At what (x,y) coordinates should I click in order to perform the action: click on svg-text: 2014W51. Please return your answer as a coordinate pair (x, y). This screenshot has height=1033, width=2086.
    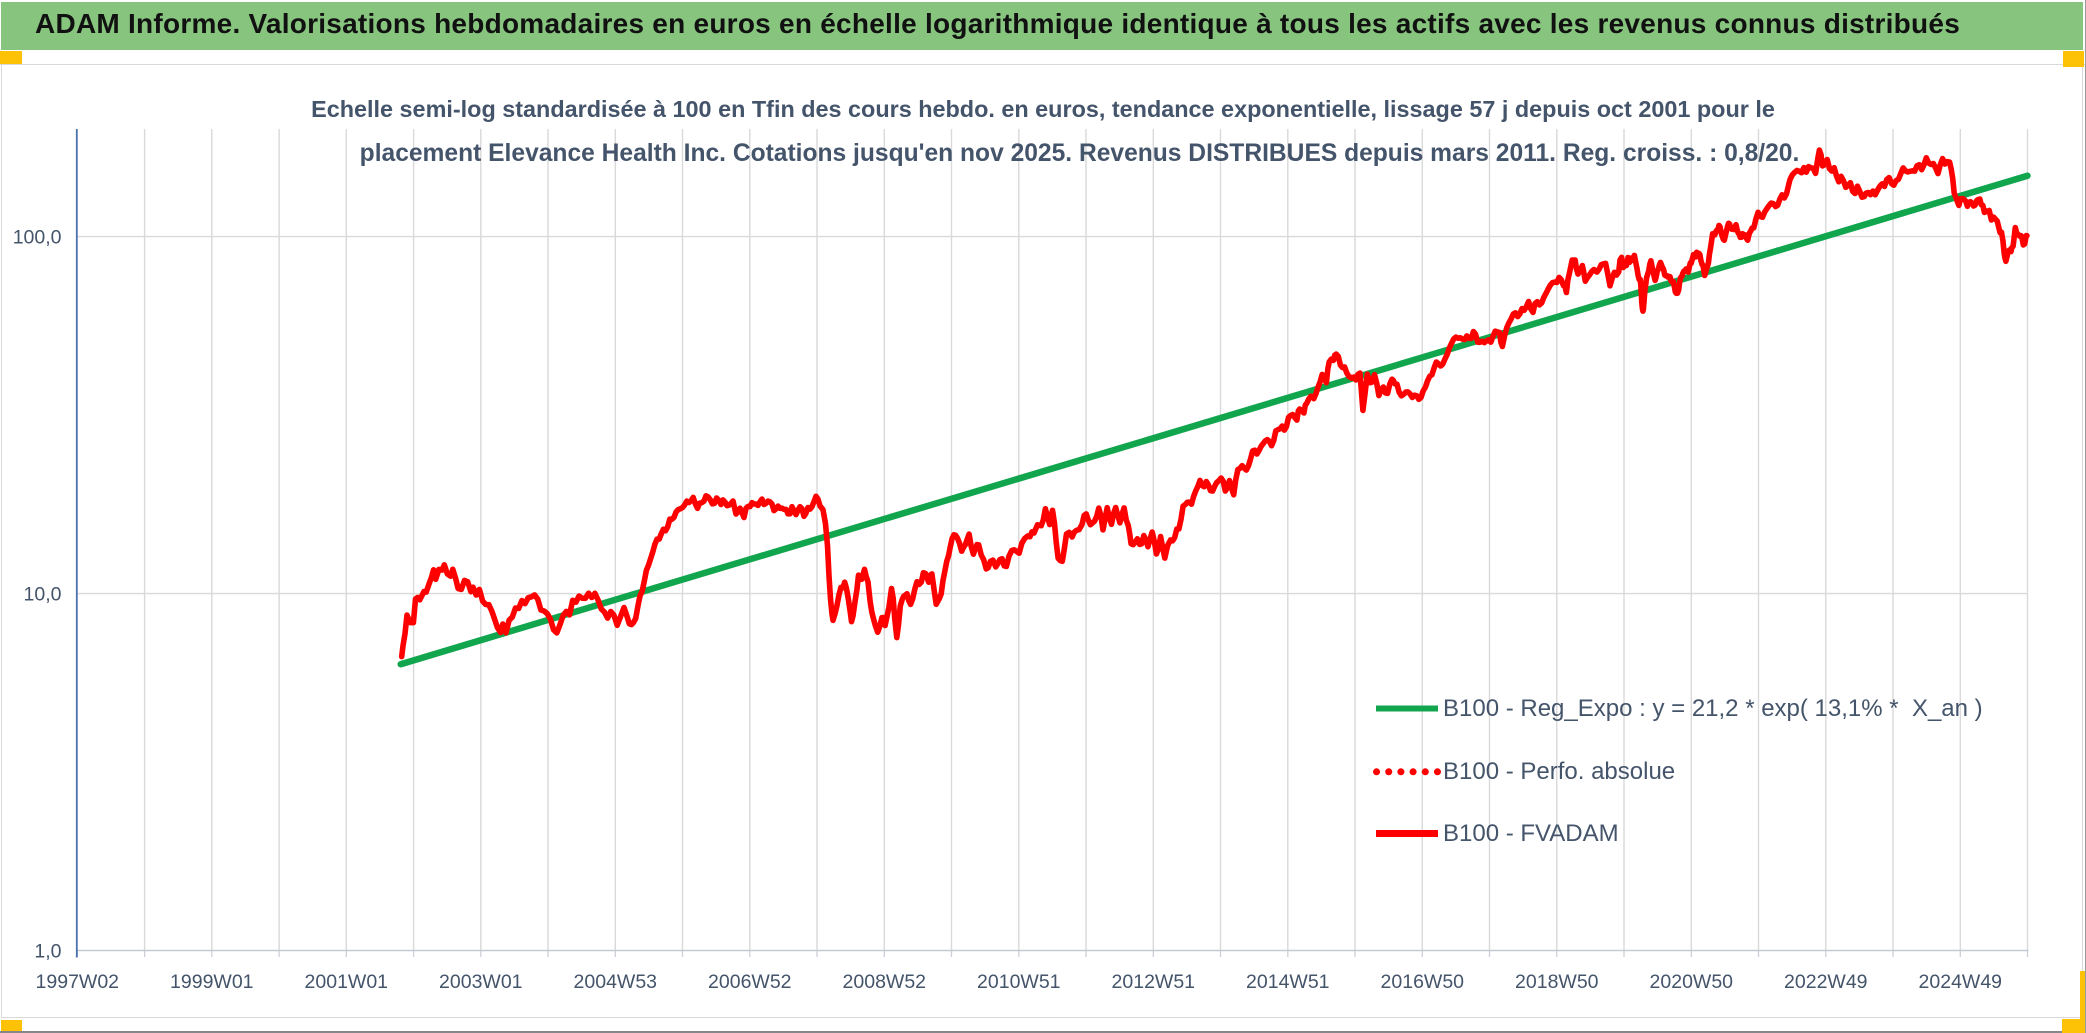
    Looking at the image, I should click on (1287, 982).